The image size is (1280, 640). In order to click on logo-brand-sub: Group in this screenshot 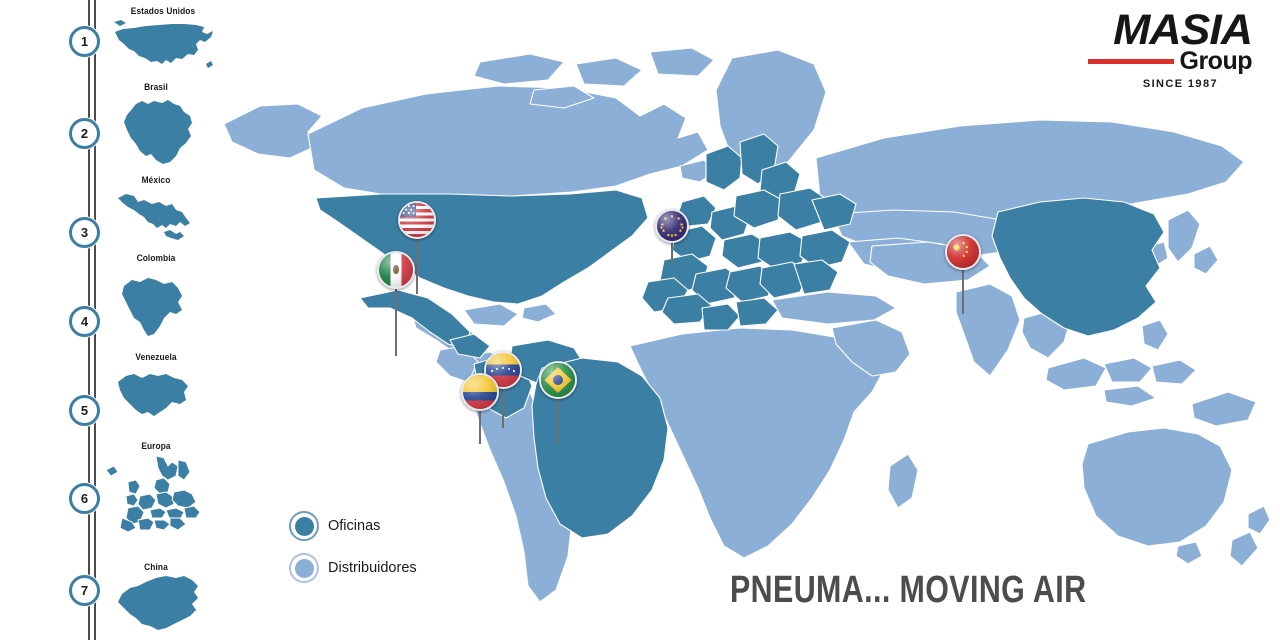, I will do `click(1216, 61)`.